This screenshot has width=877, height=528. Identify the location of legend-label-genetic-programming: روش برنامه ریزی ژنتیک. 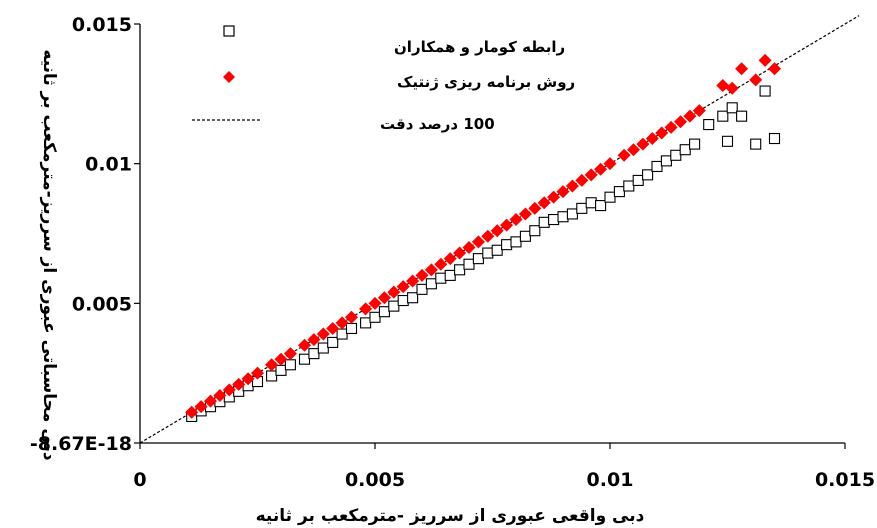
(486, 82).